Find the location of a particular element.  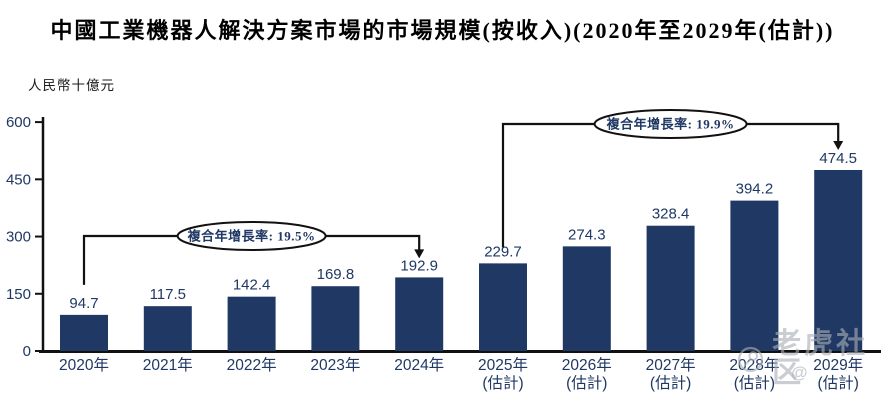

bar-2028年 is located at coordinates (754, 275).